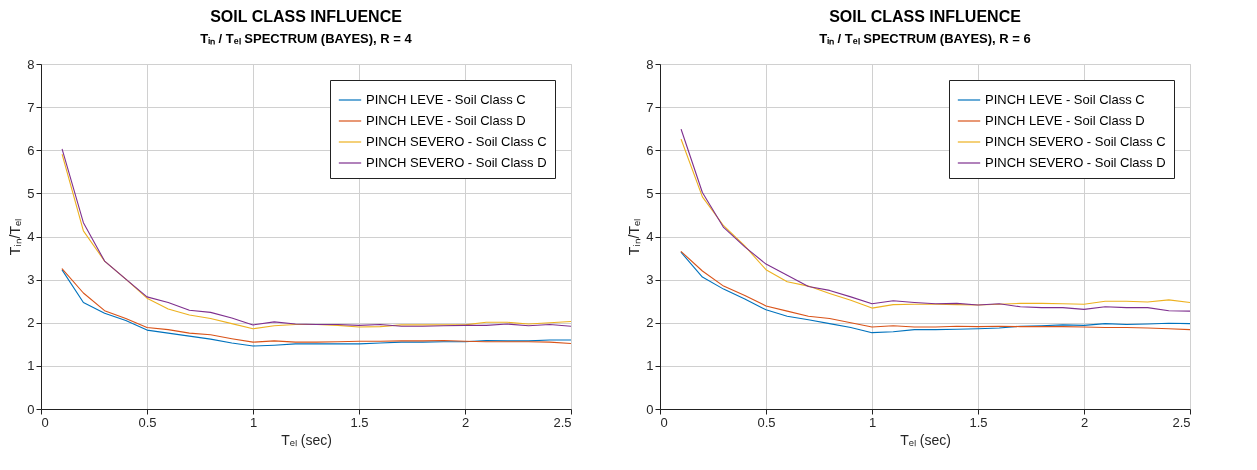 This screenshot has width=1257, height=470. Describe the element at coordinates (925, 38) in the screenshot. I see `chart-subtitle: Tᵢₙ / Tₑₗ SPECTRUM (BAYES), R = 6` at that location.